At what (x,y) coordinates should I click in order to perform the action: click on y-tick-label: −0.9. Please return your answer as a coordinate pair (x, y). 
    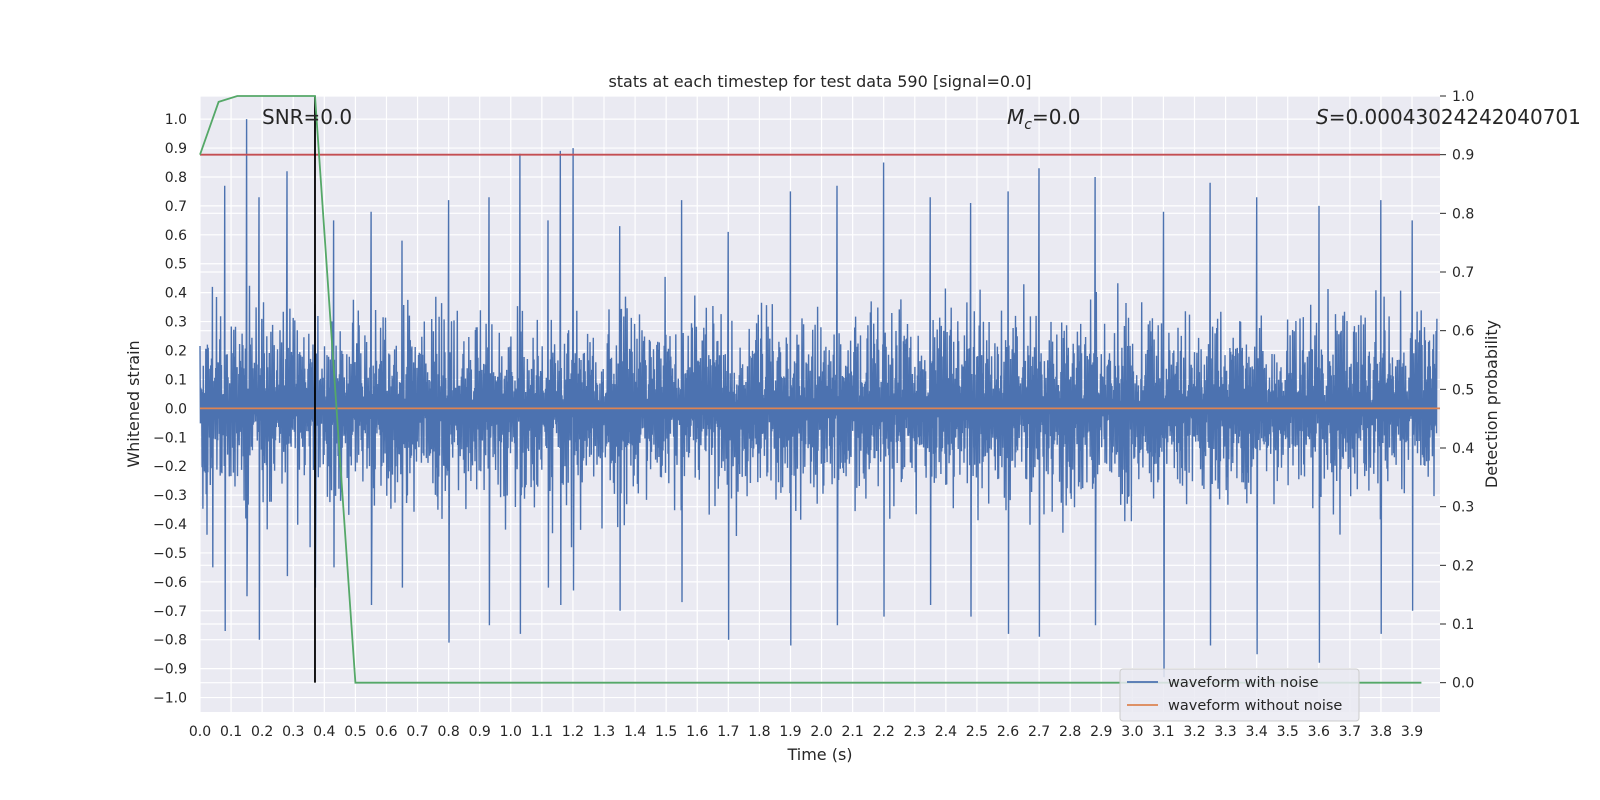
    Looking at the image, I should click on (170, 670).